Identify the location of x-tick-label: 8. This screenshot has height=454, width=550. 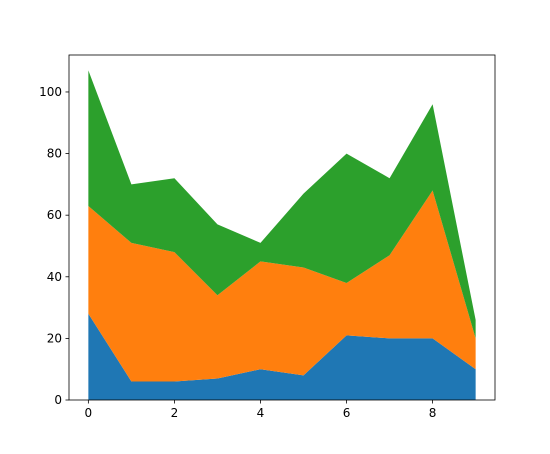
(433, 413).